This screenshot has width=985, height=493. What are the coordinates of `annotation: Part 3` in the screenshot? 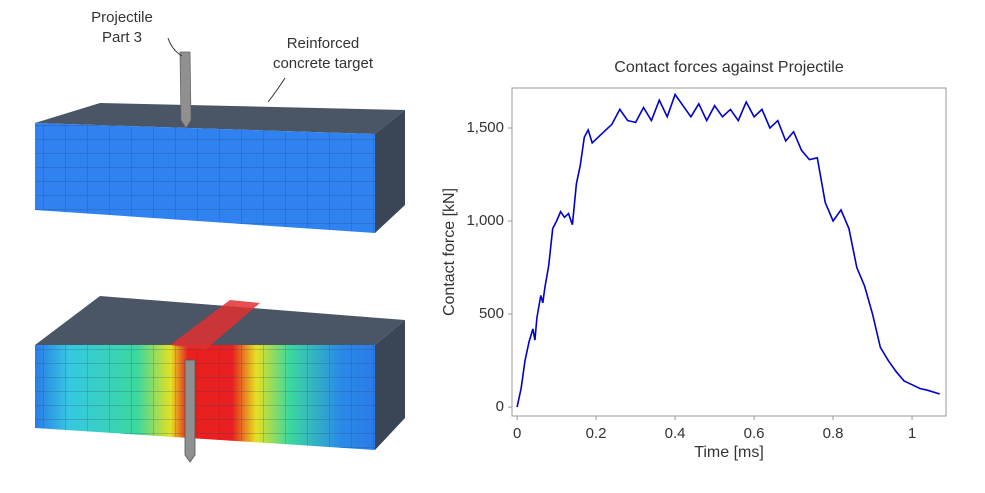 It's located at (122, 37).